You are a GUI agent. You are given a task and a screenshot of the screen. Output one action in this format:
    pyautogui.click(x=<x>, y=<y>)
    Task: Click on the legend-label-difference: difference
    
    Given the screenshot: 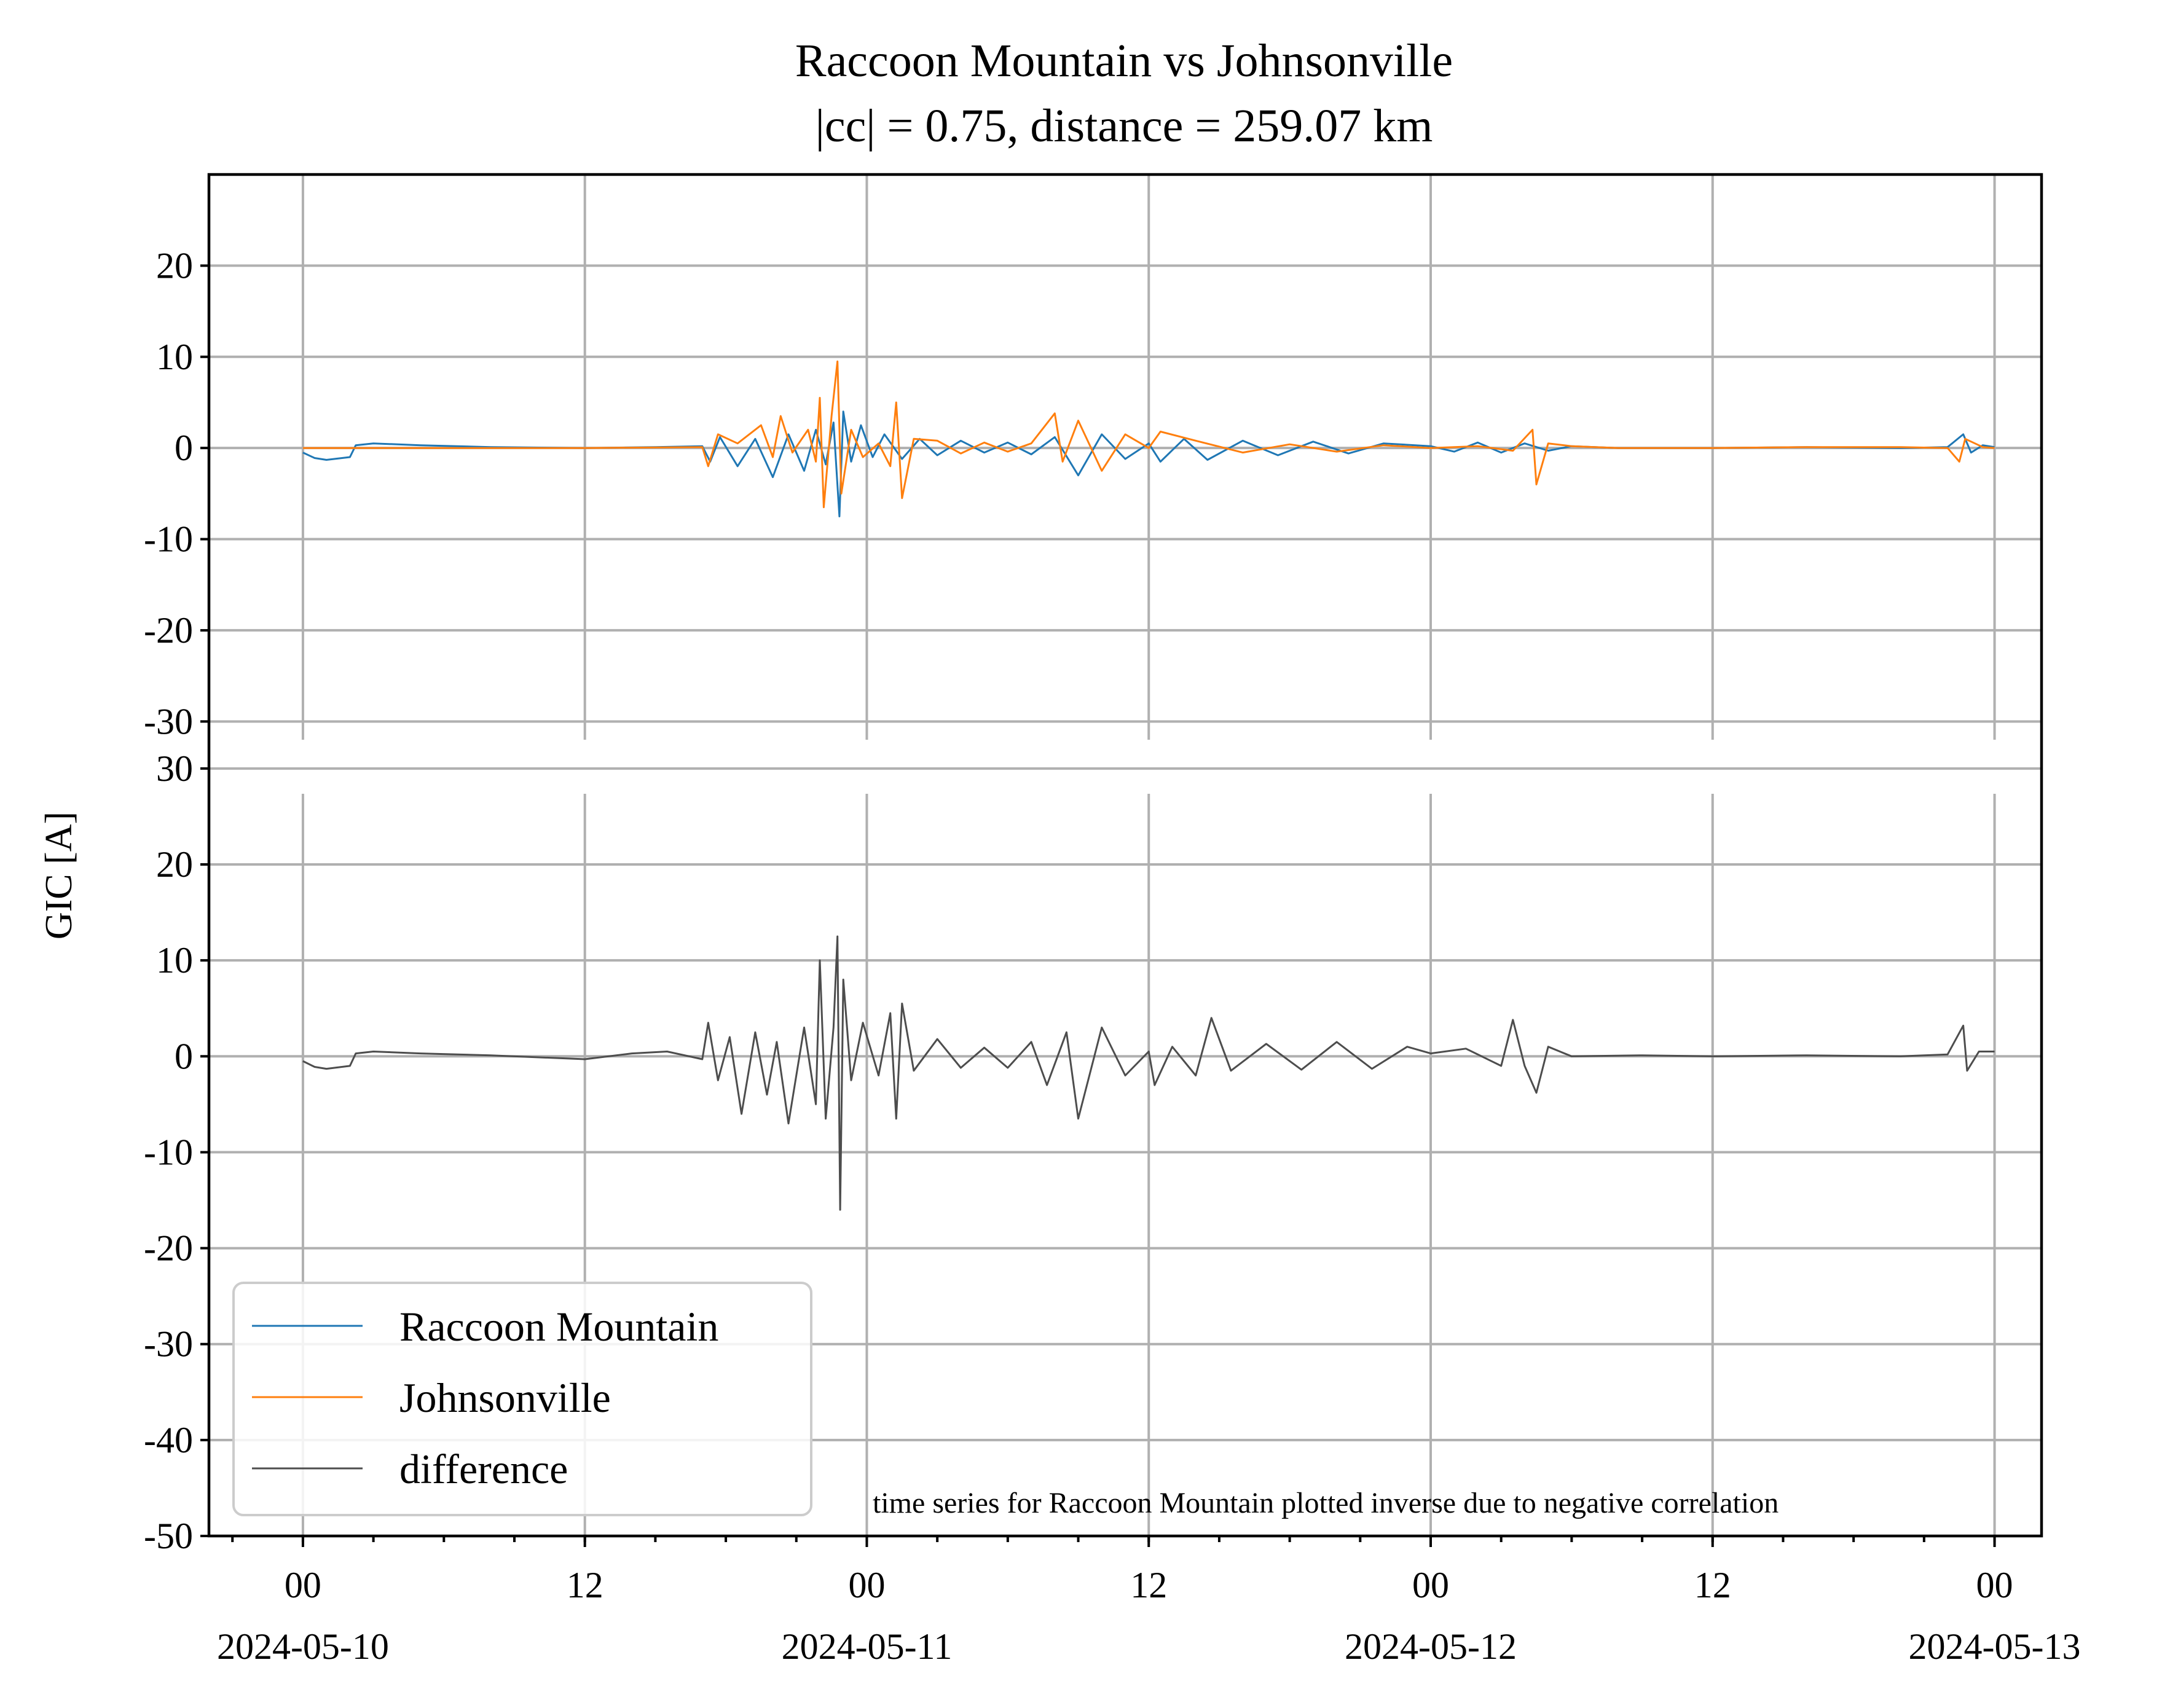 What is the action you would take?
    pyautogui.click(x=483, y=1469)
    